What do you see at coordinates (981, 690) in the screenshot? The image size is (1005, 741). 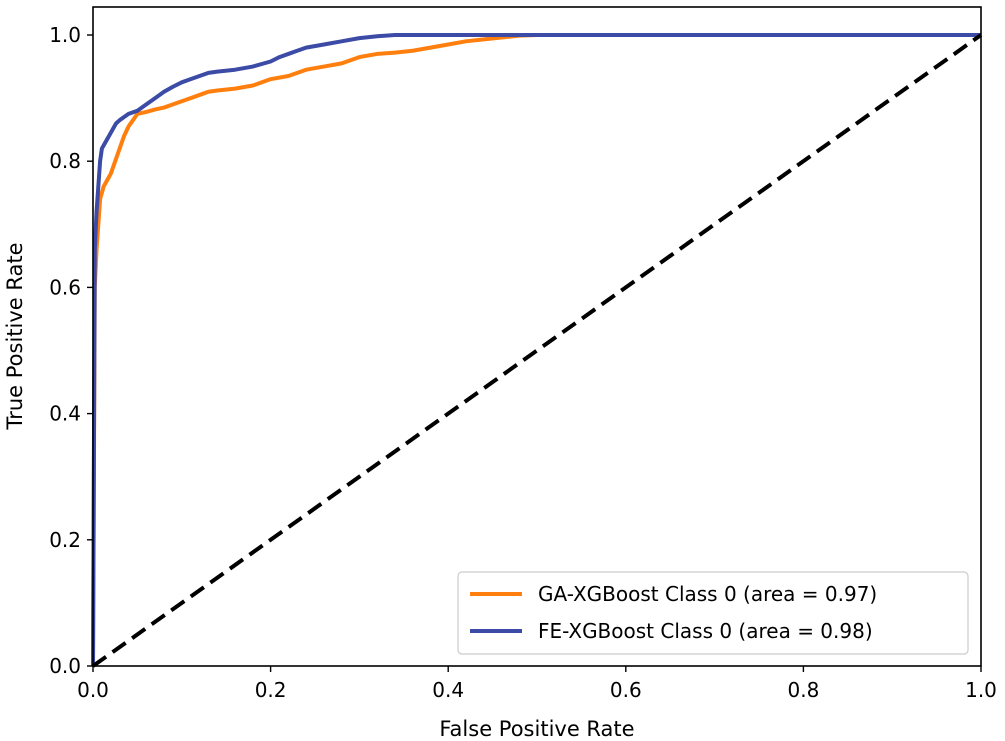 I see `x-tick-label: 1.0` at bounding box center [981, 690].